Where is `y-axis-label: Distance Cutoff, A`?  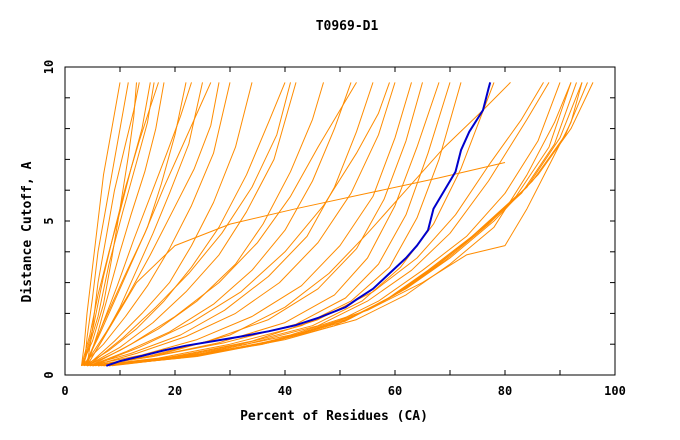 y-axis-label: Distance Cutoff, A is located at coordinates (27, 231).